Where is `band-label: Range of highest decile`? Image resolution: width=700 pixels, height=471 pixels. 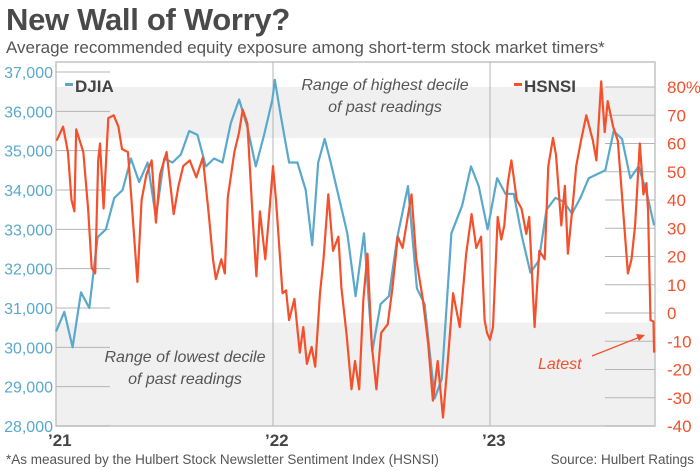 band-label: Range of highest decile is located at coordinates (384, 85).